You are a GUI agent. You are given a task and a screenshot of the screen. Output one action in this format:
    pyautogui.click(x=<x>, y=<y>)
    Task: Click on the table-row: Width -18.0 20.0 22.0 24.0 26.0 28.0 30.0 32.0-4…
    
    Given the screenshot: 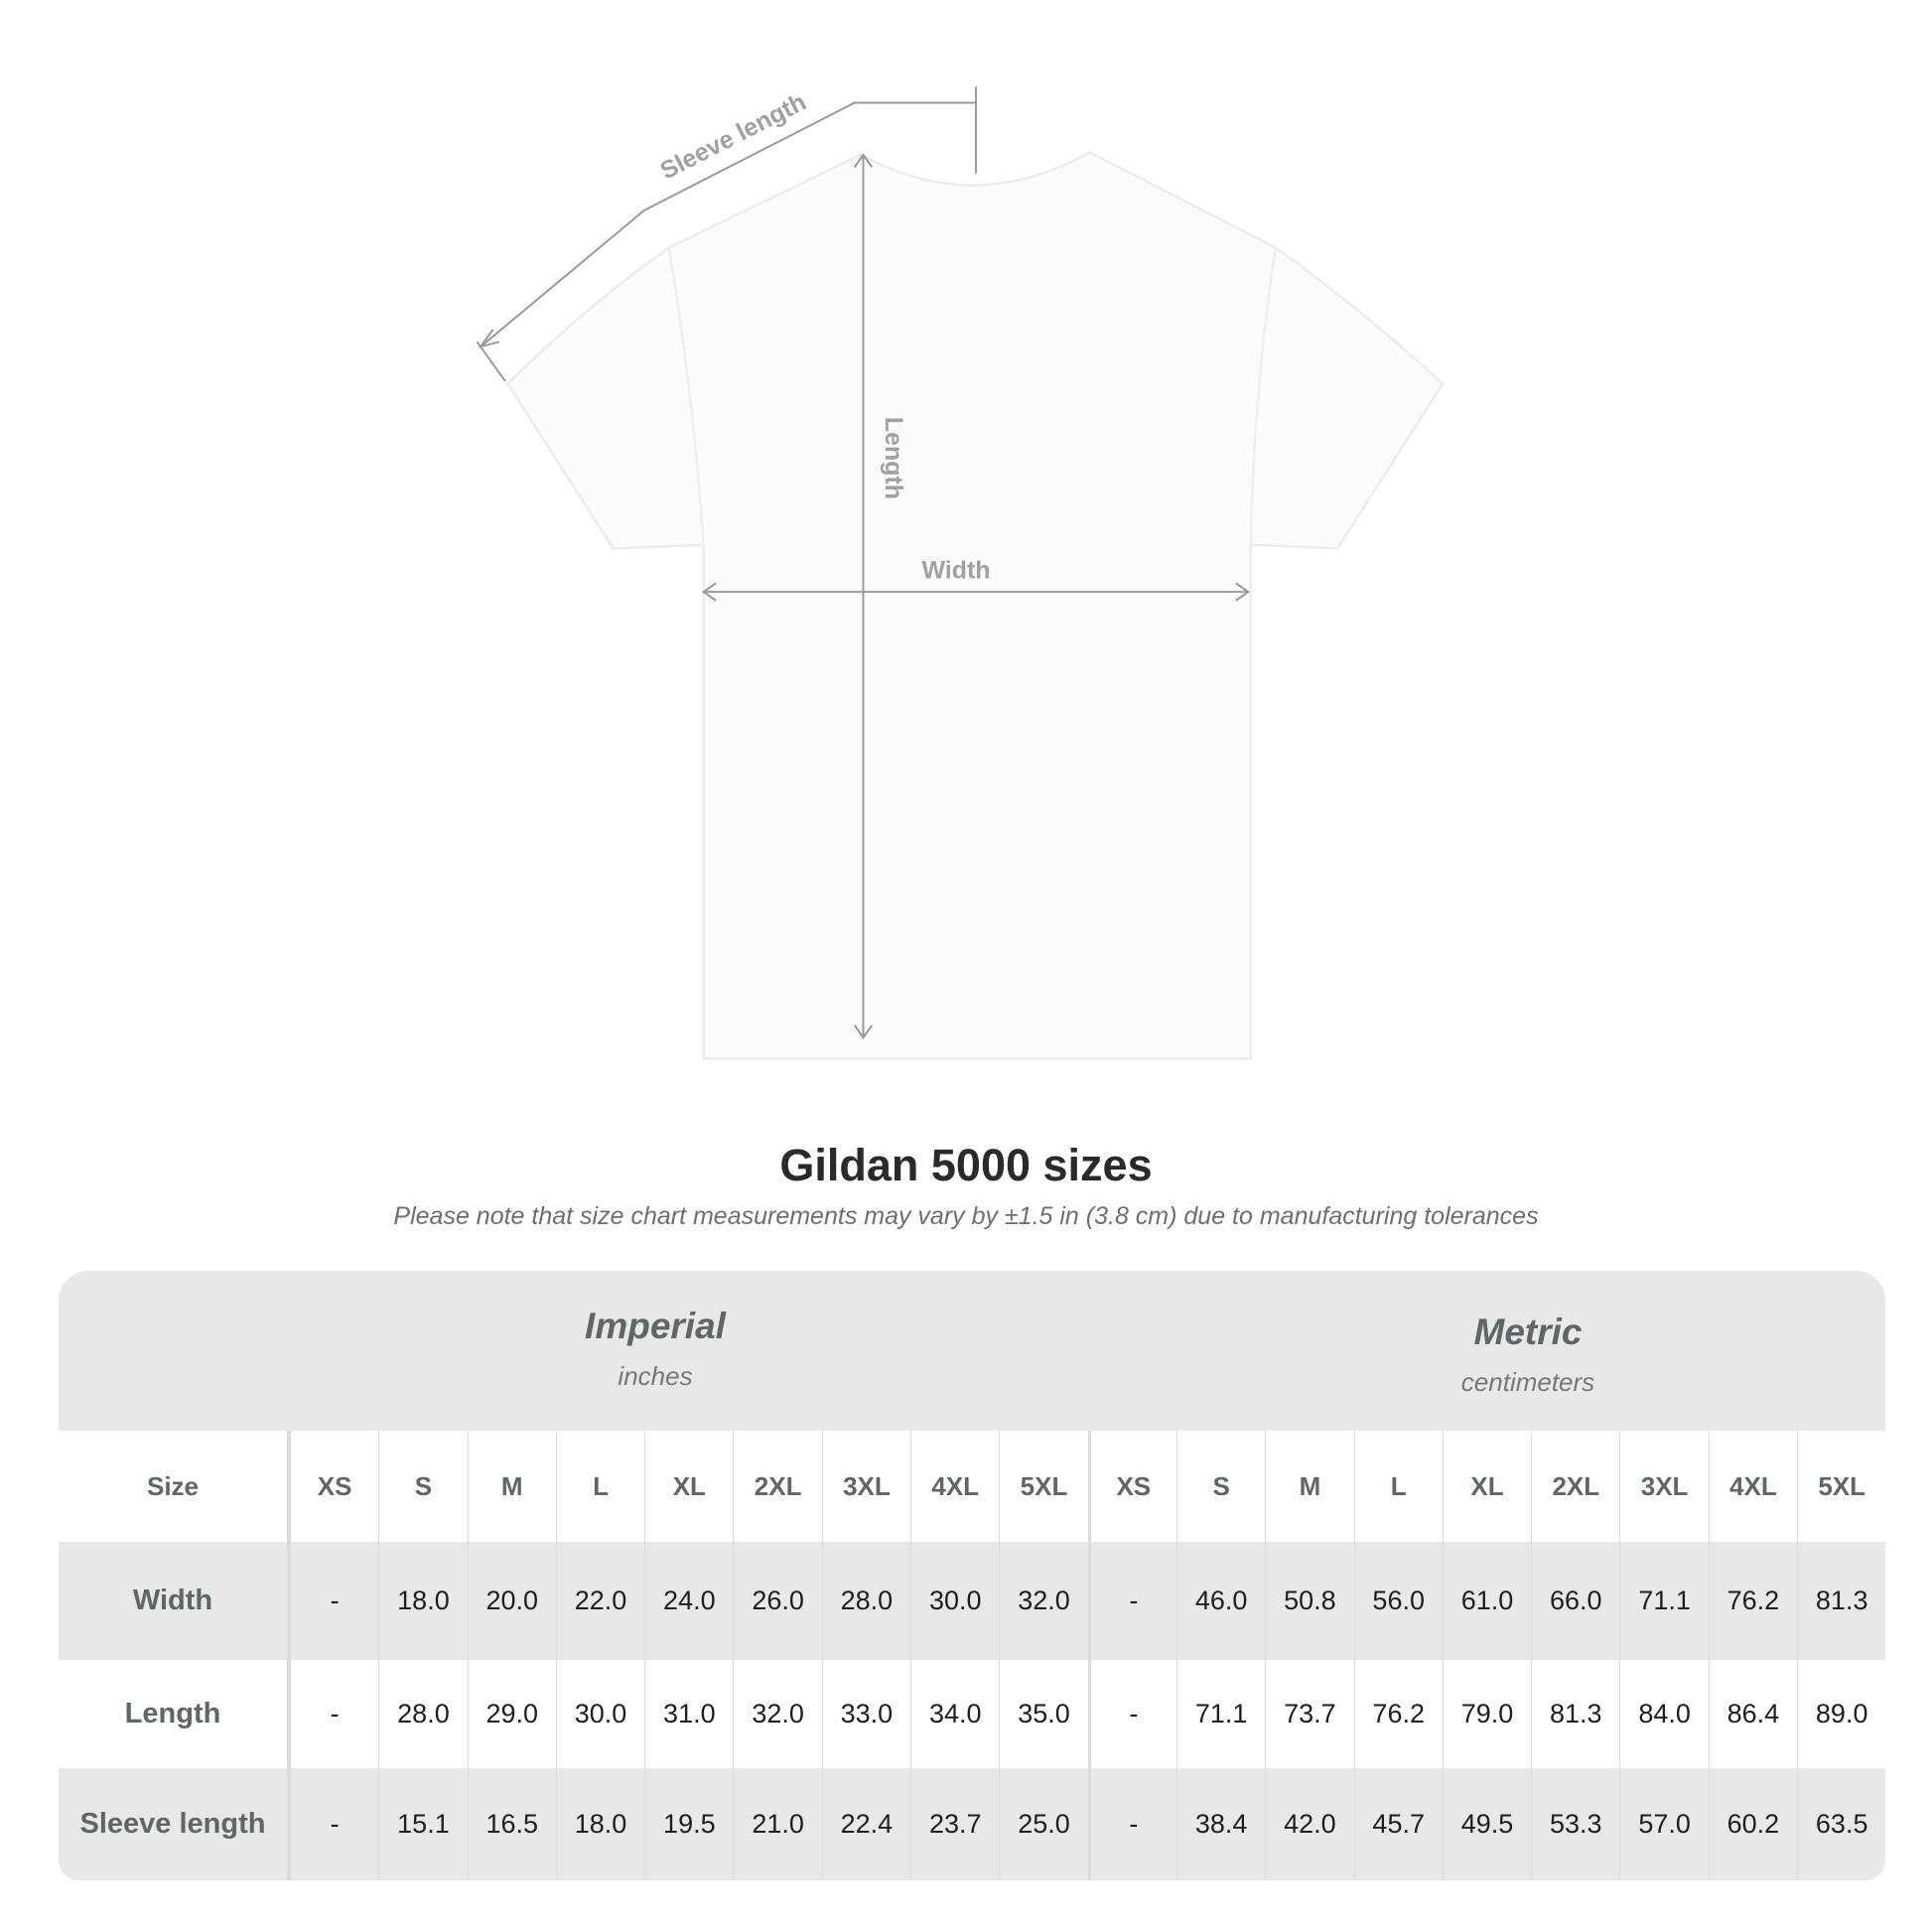 What is the action you would take?
    pyautogui.click(x=972, y=1601)
    